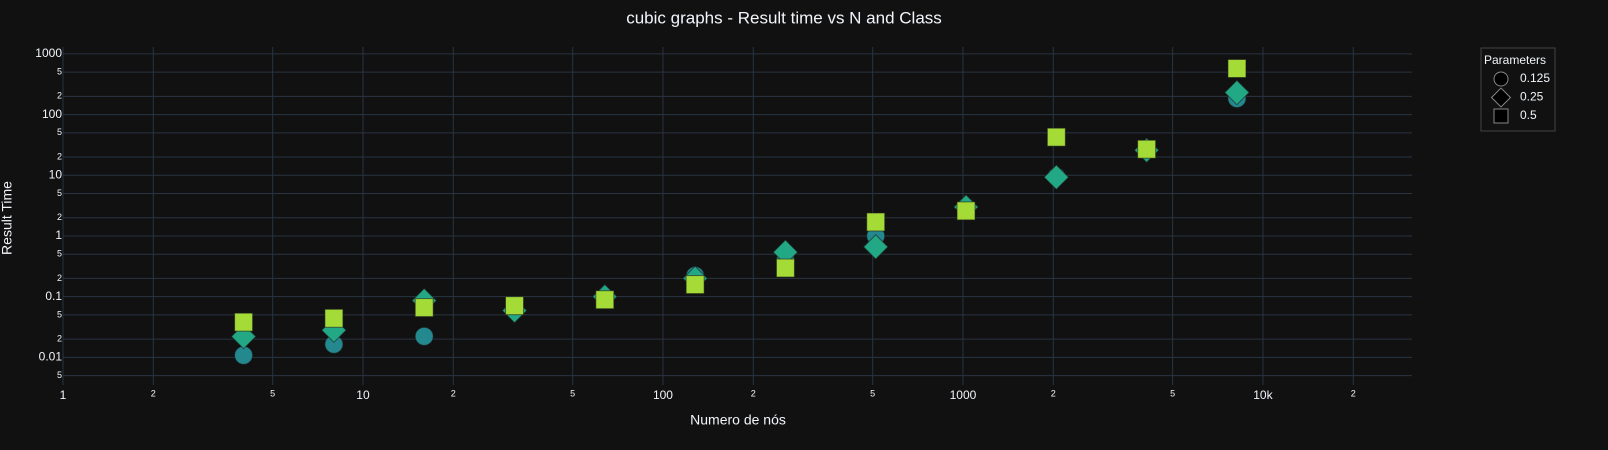 The image size is (1608, 450). What do you see at coordinates (52, 114) in the screenshot?
I see `y-tick-label: 100` at bounding box center [52, 114].